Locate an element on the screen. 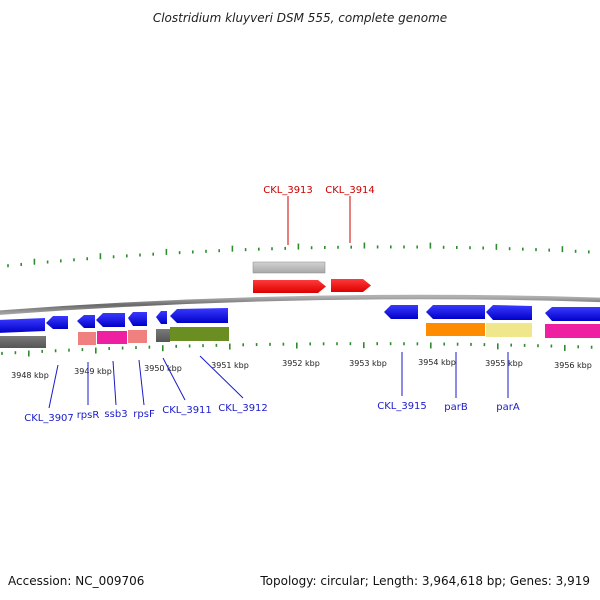 The height and width of the screenshot is (600, 600). gene-label-CKL_3914: CKL_3914 is located at coordinates (350, 190).